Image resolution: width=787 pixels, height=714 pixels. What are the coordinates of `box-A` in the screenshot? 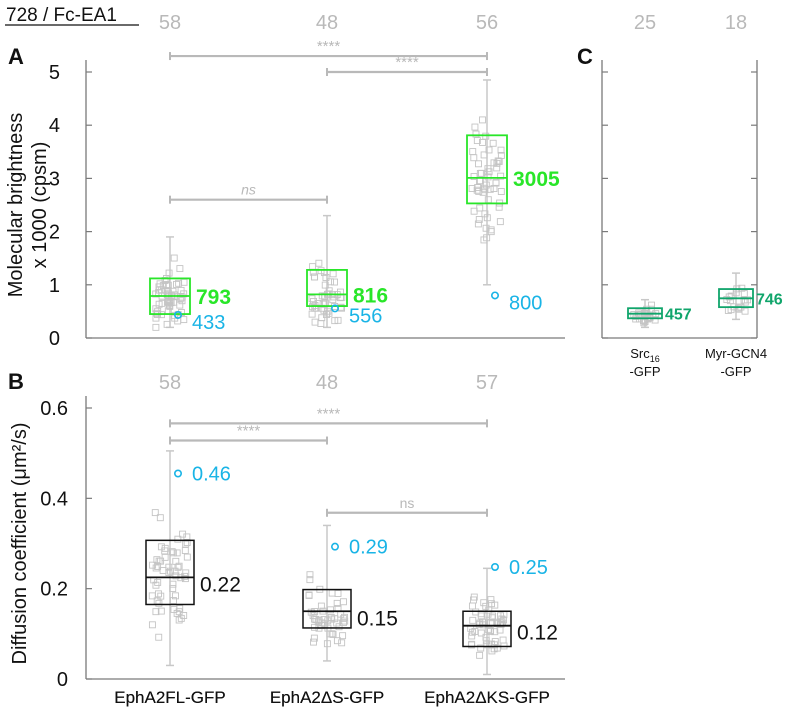 It's located at (327, 288).